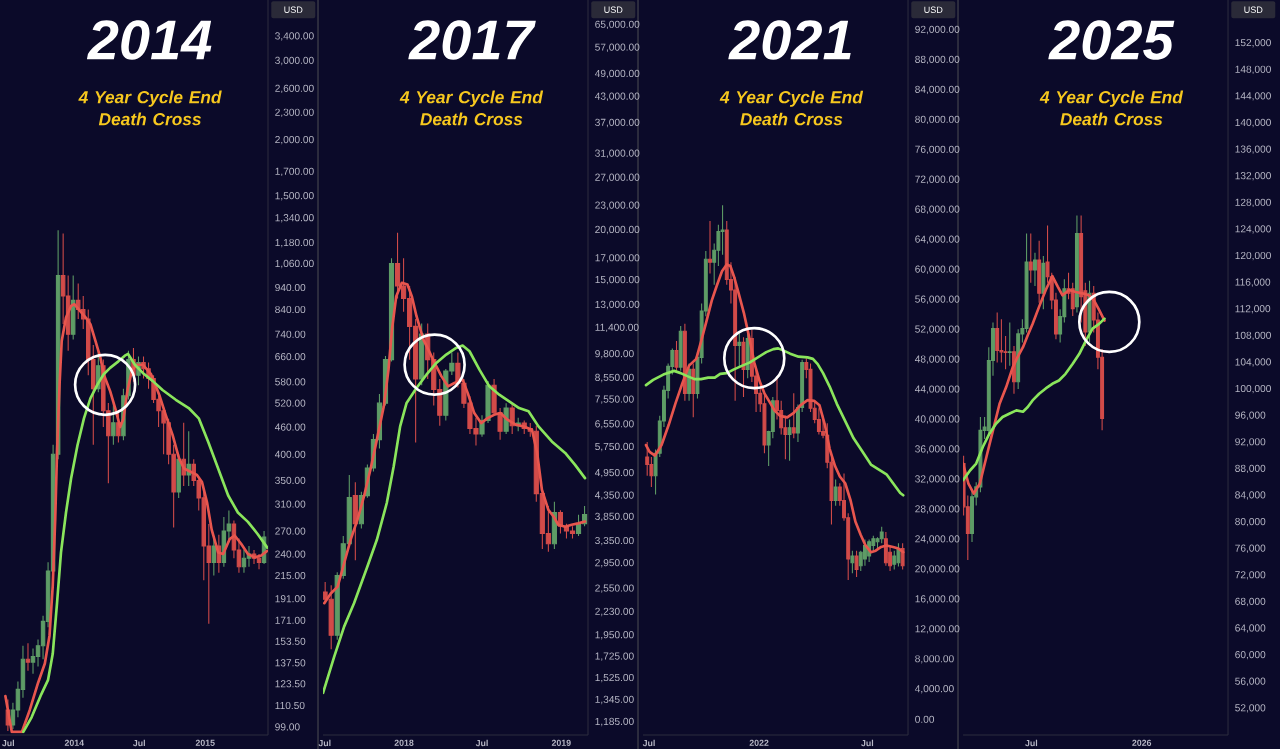 This screenshot has height=749, width=1280. Describe the element at coordinates (561, 742) in the screenshot. I see `x-tick-label: 2019` at that location.